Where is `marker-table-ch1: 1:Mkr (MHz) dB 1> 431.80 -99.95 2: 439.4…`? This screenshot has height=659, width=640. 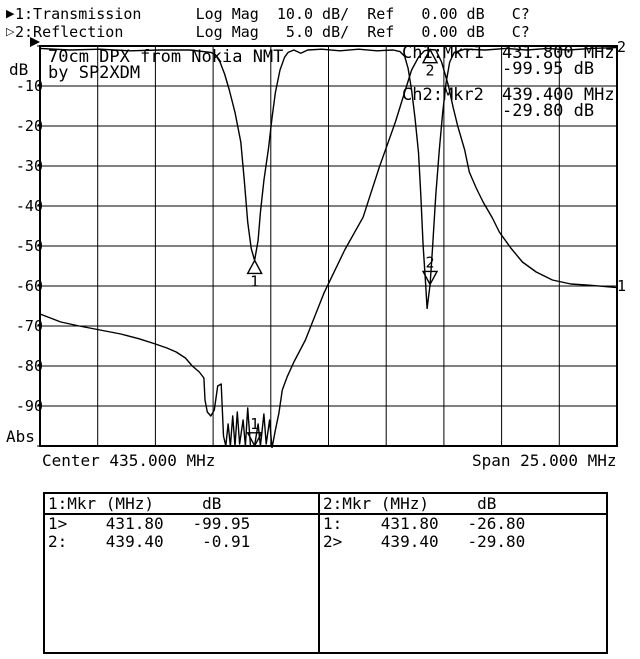 marker-table-ch1: 1:Mkr (MHz) dB 1> 431.80 -99.95 2: 439.4… is located at coordinates (181, 573).